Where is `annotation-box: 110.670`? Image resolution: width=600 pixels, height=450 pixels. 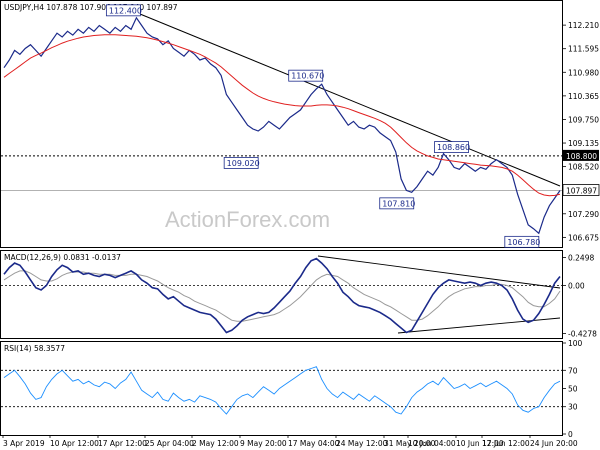 annotation-box: 110.670 is located at coordinates (306, 75).